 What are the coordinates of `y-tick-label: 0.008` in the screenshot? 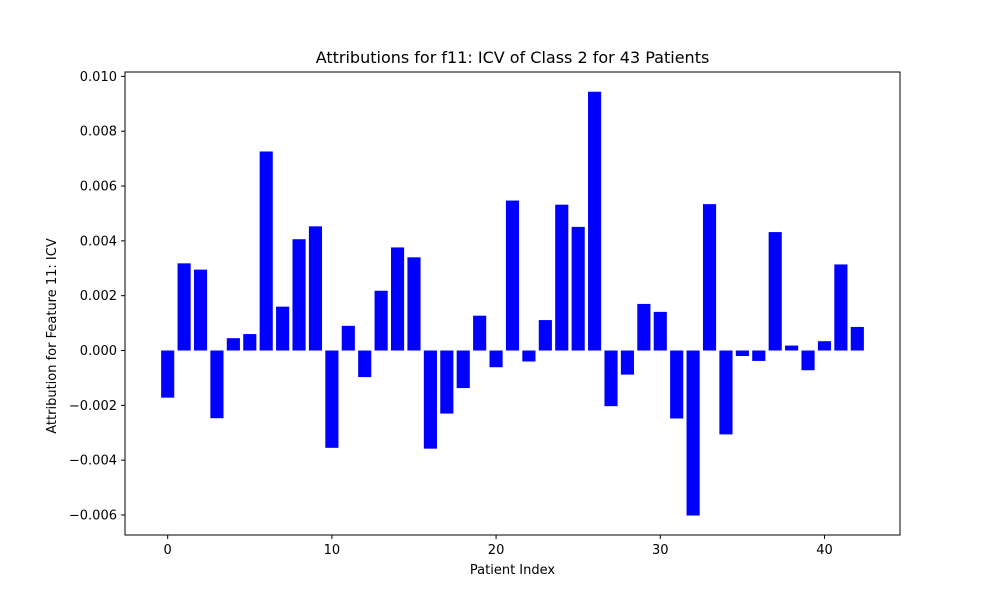 It's located at (98, 132).